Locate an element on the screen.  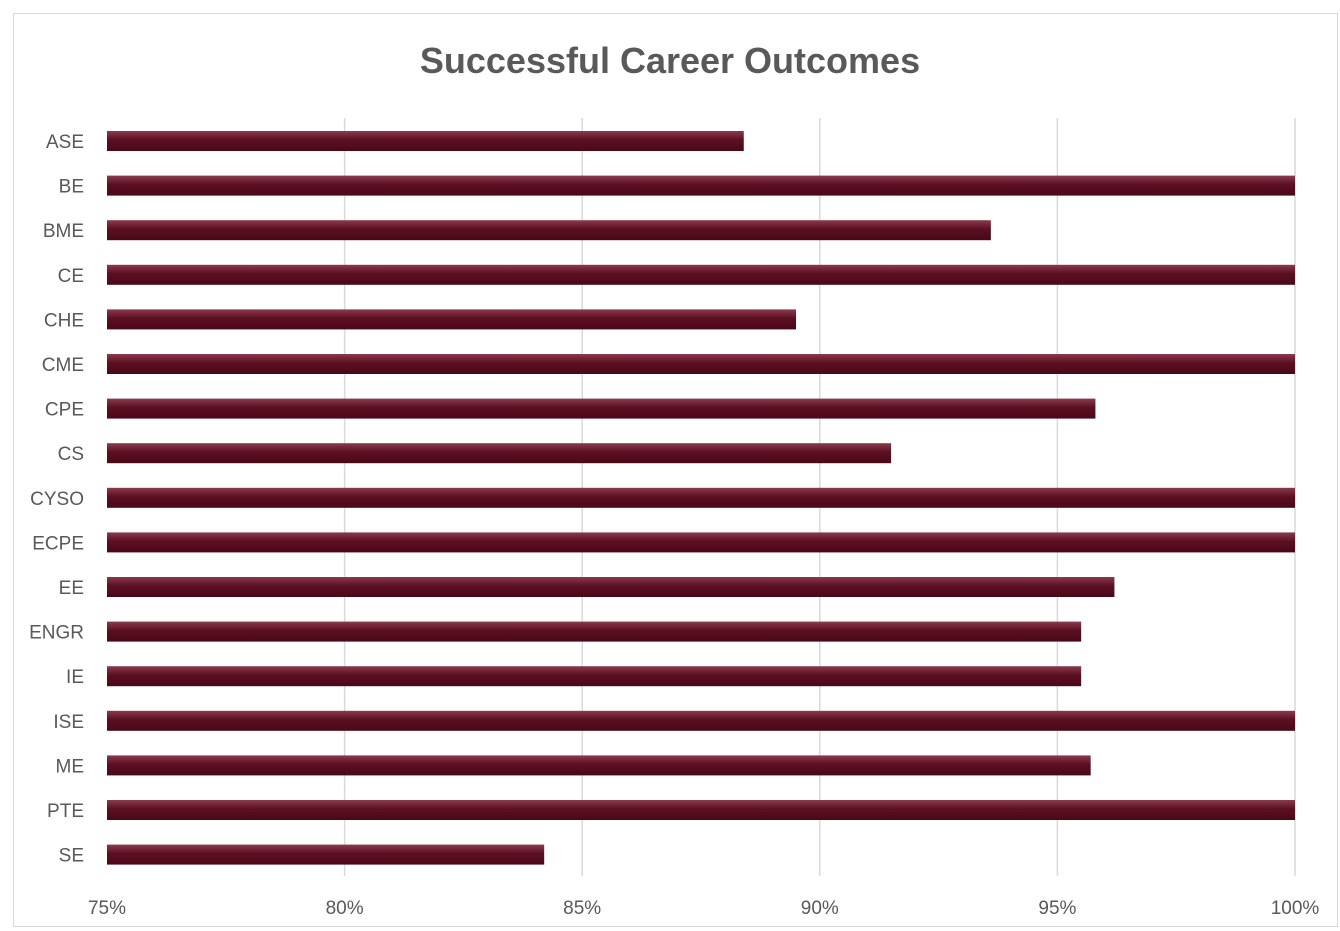
chart-title: Successful Career Outcomes is located at coordinates (670, 60).